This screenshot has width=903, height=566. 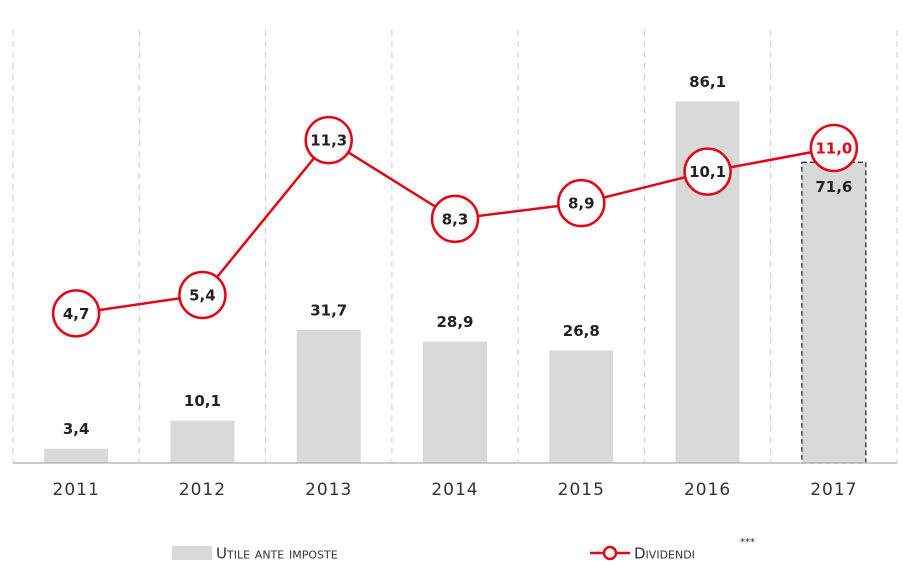 I want to click on x-tick-label: 2016, so click(x=707, y=490).